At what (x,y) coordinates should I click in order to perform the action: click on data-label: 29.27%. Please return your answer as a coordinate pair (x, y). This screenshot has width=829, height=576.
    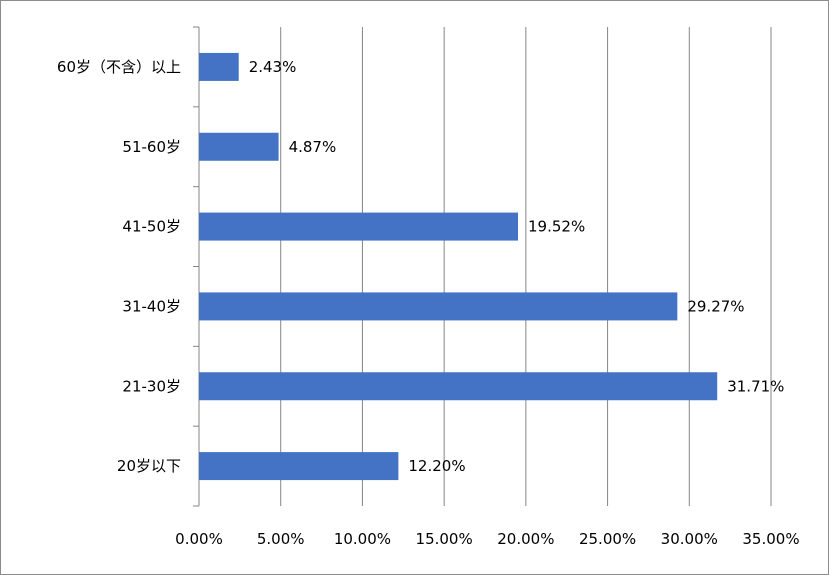
    Looking at the image, I should click on (715, 306).